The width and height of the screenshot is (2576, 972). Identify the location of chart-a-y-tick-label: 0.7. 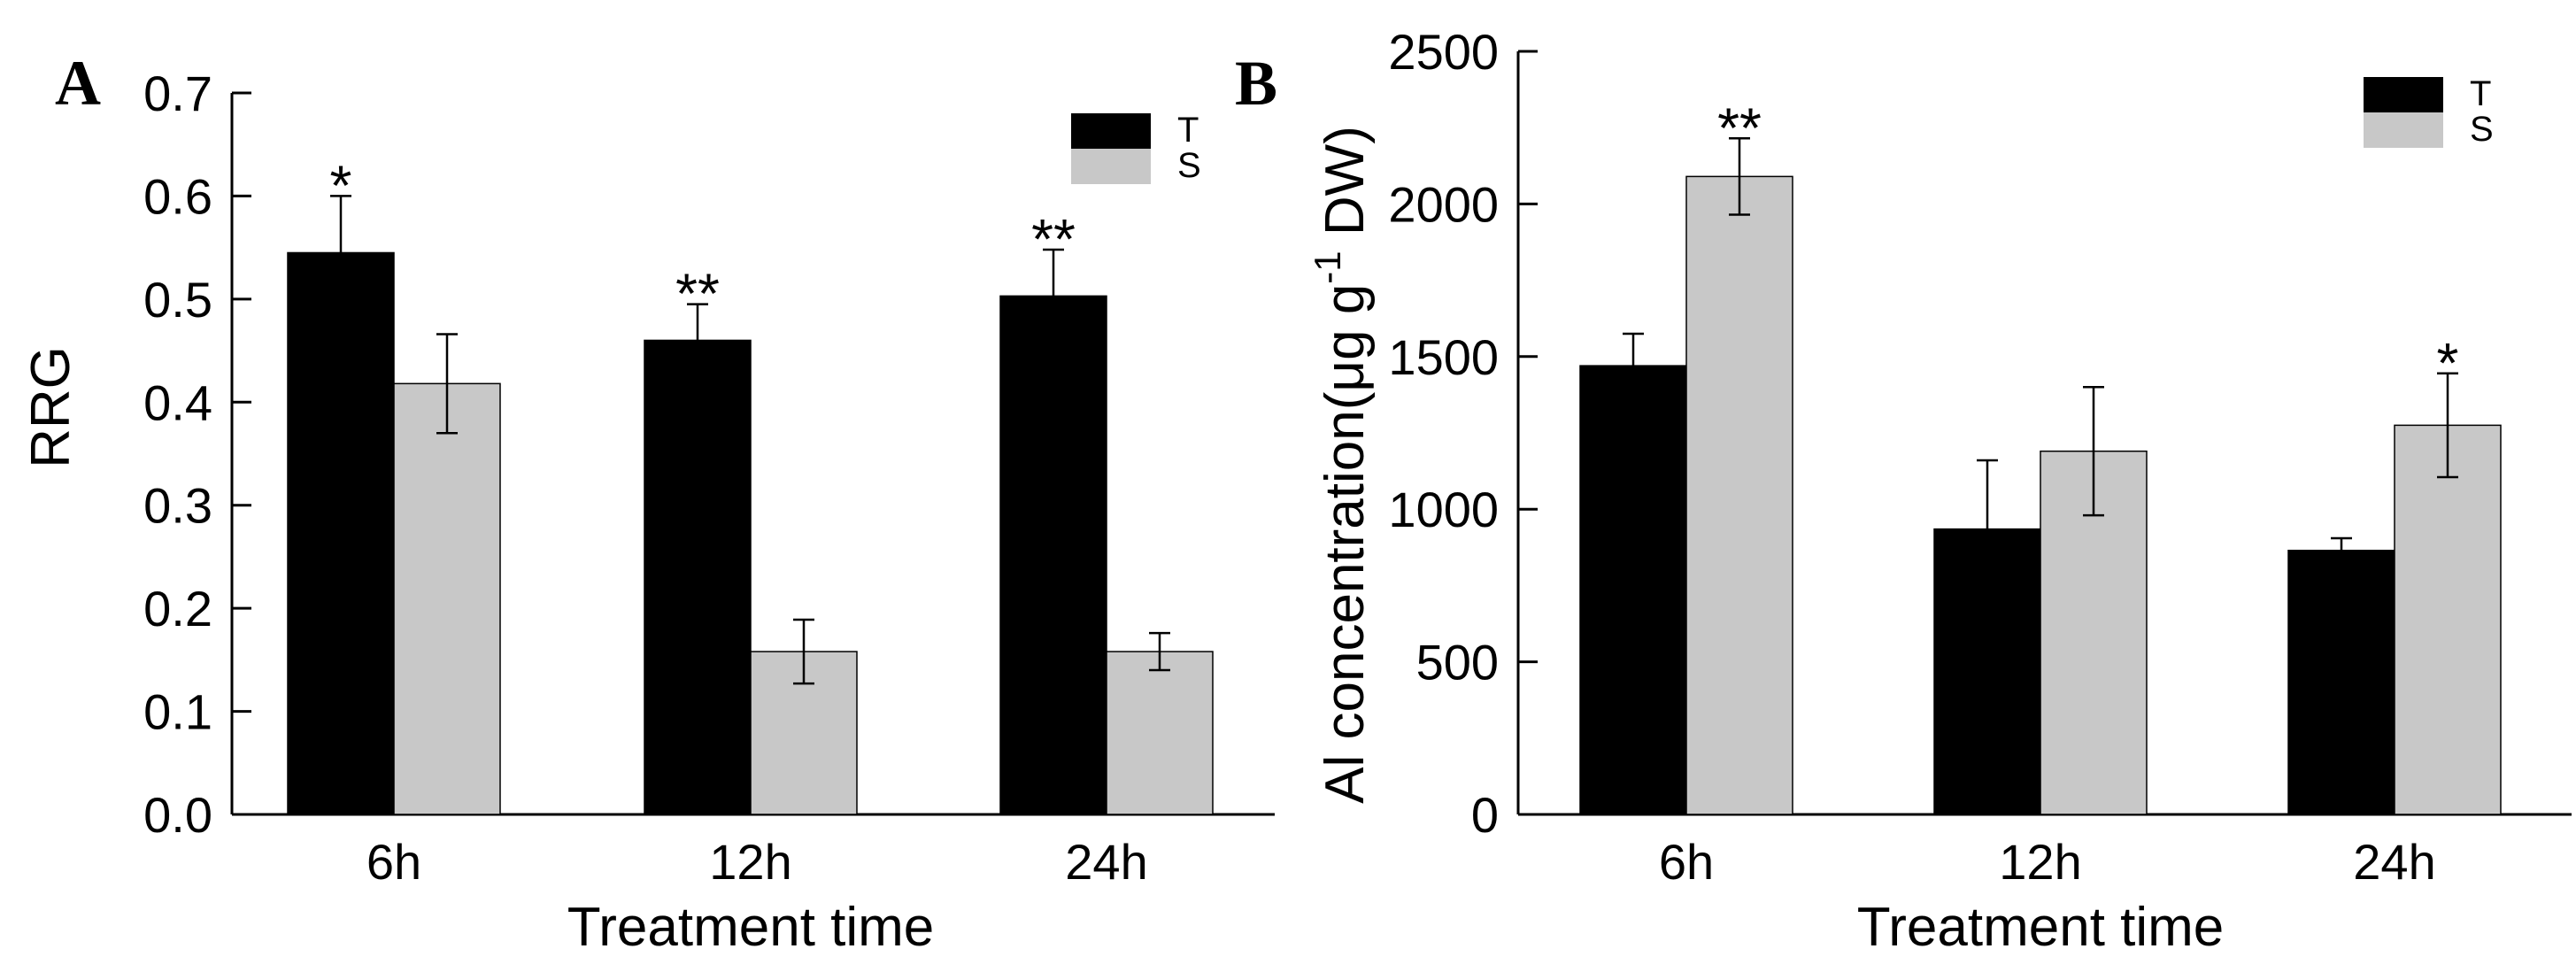
(177, 93).